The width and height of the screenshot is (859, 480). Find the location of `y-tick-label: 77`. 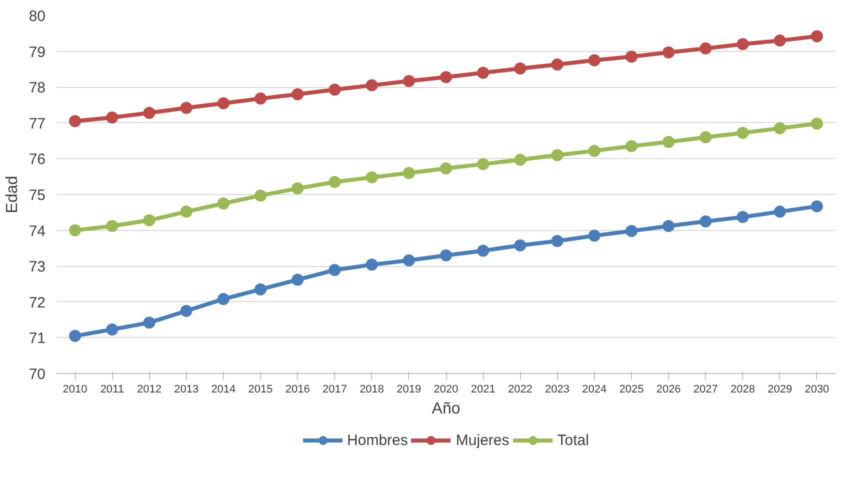

y-tick-label: 77 is located at coordinates (37, 123).